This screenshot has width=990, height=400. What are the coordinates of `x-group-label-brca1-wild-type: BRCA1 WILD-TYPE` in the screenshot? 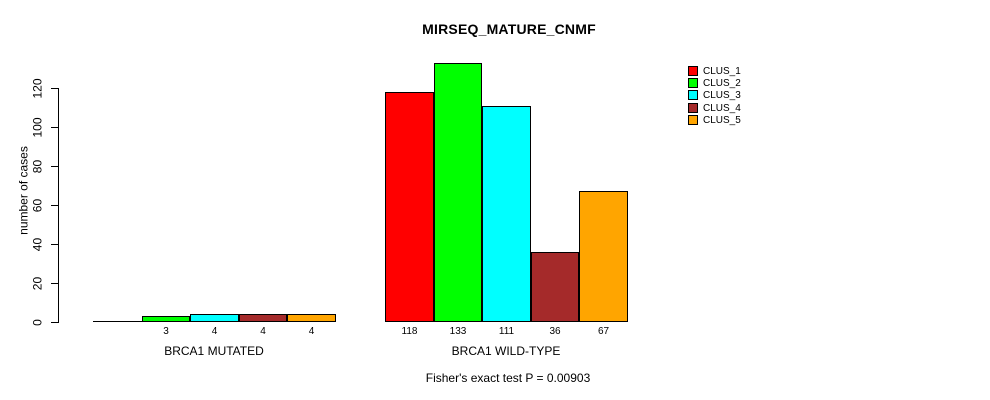 It's located at (506, 351).